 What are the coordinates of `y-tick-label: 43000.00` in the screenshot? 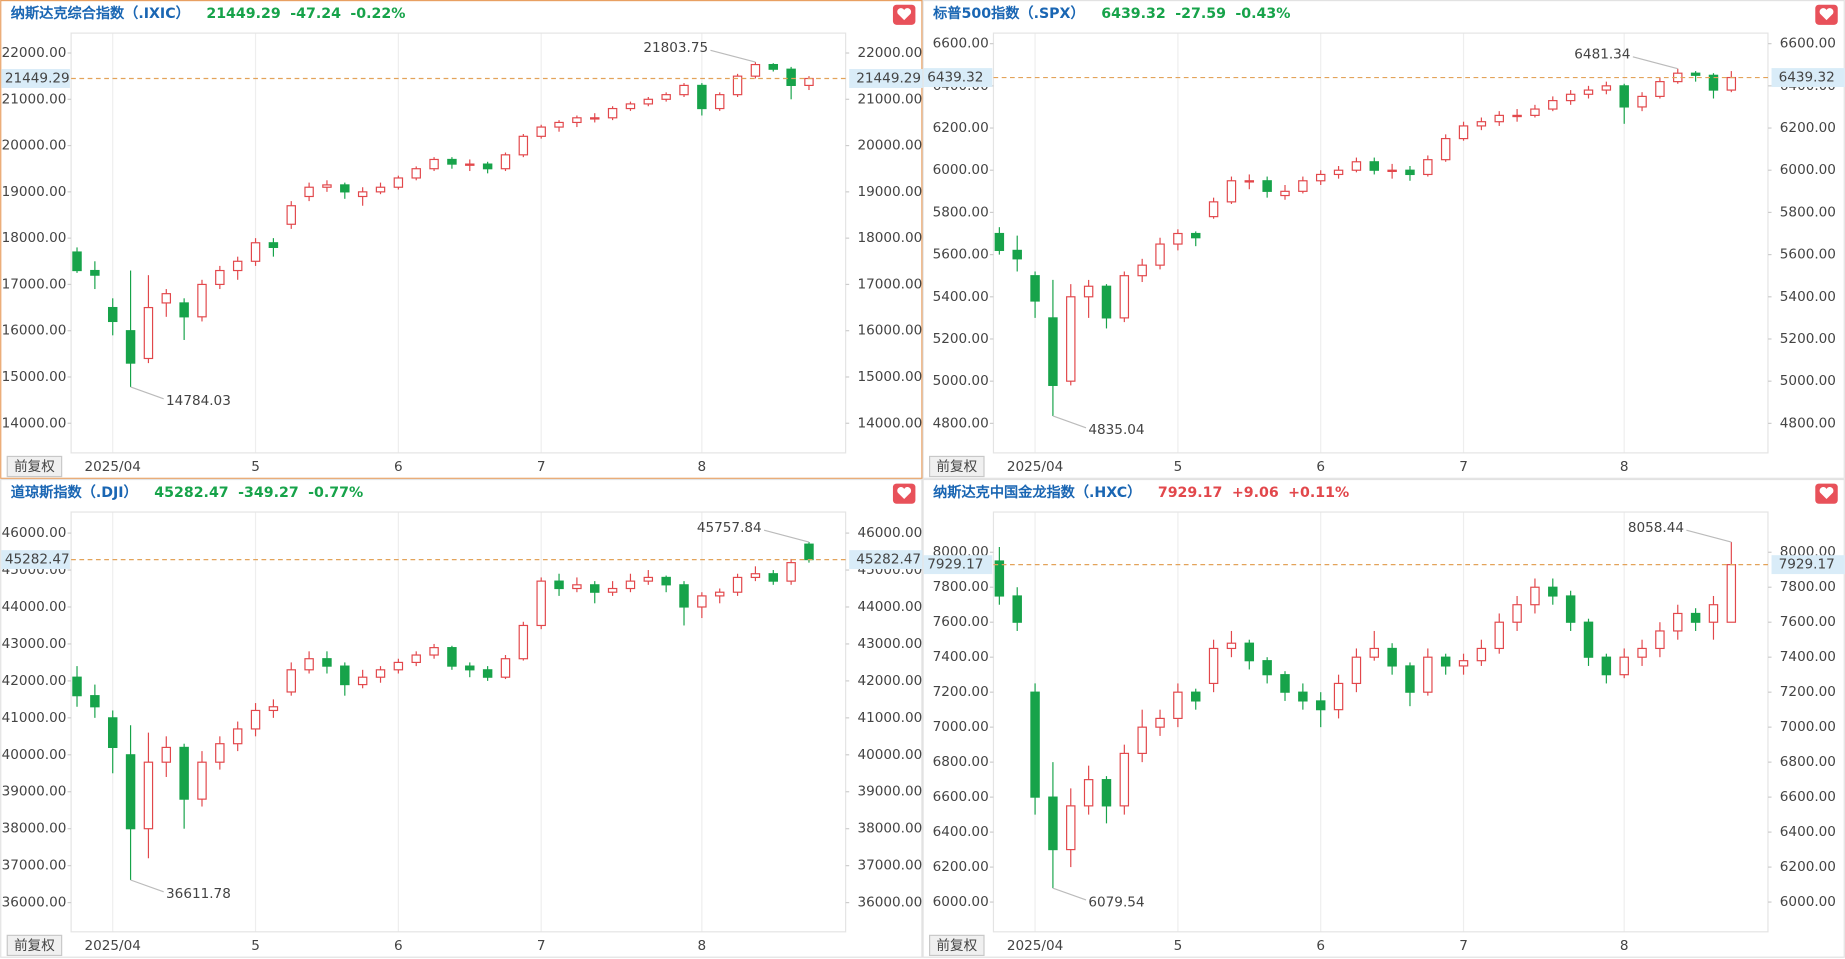 It's located at (889, 644).